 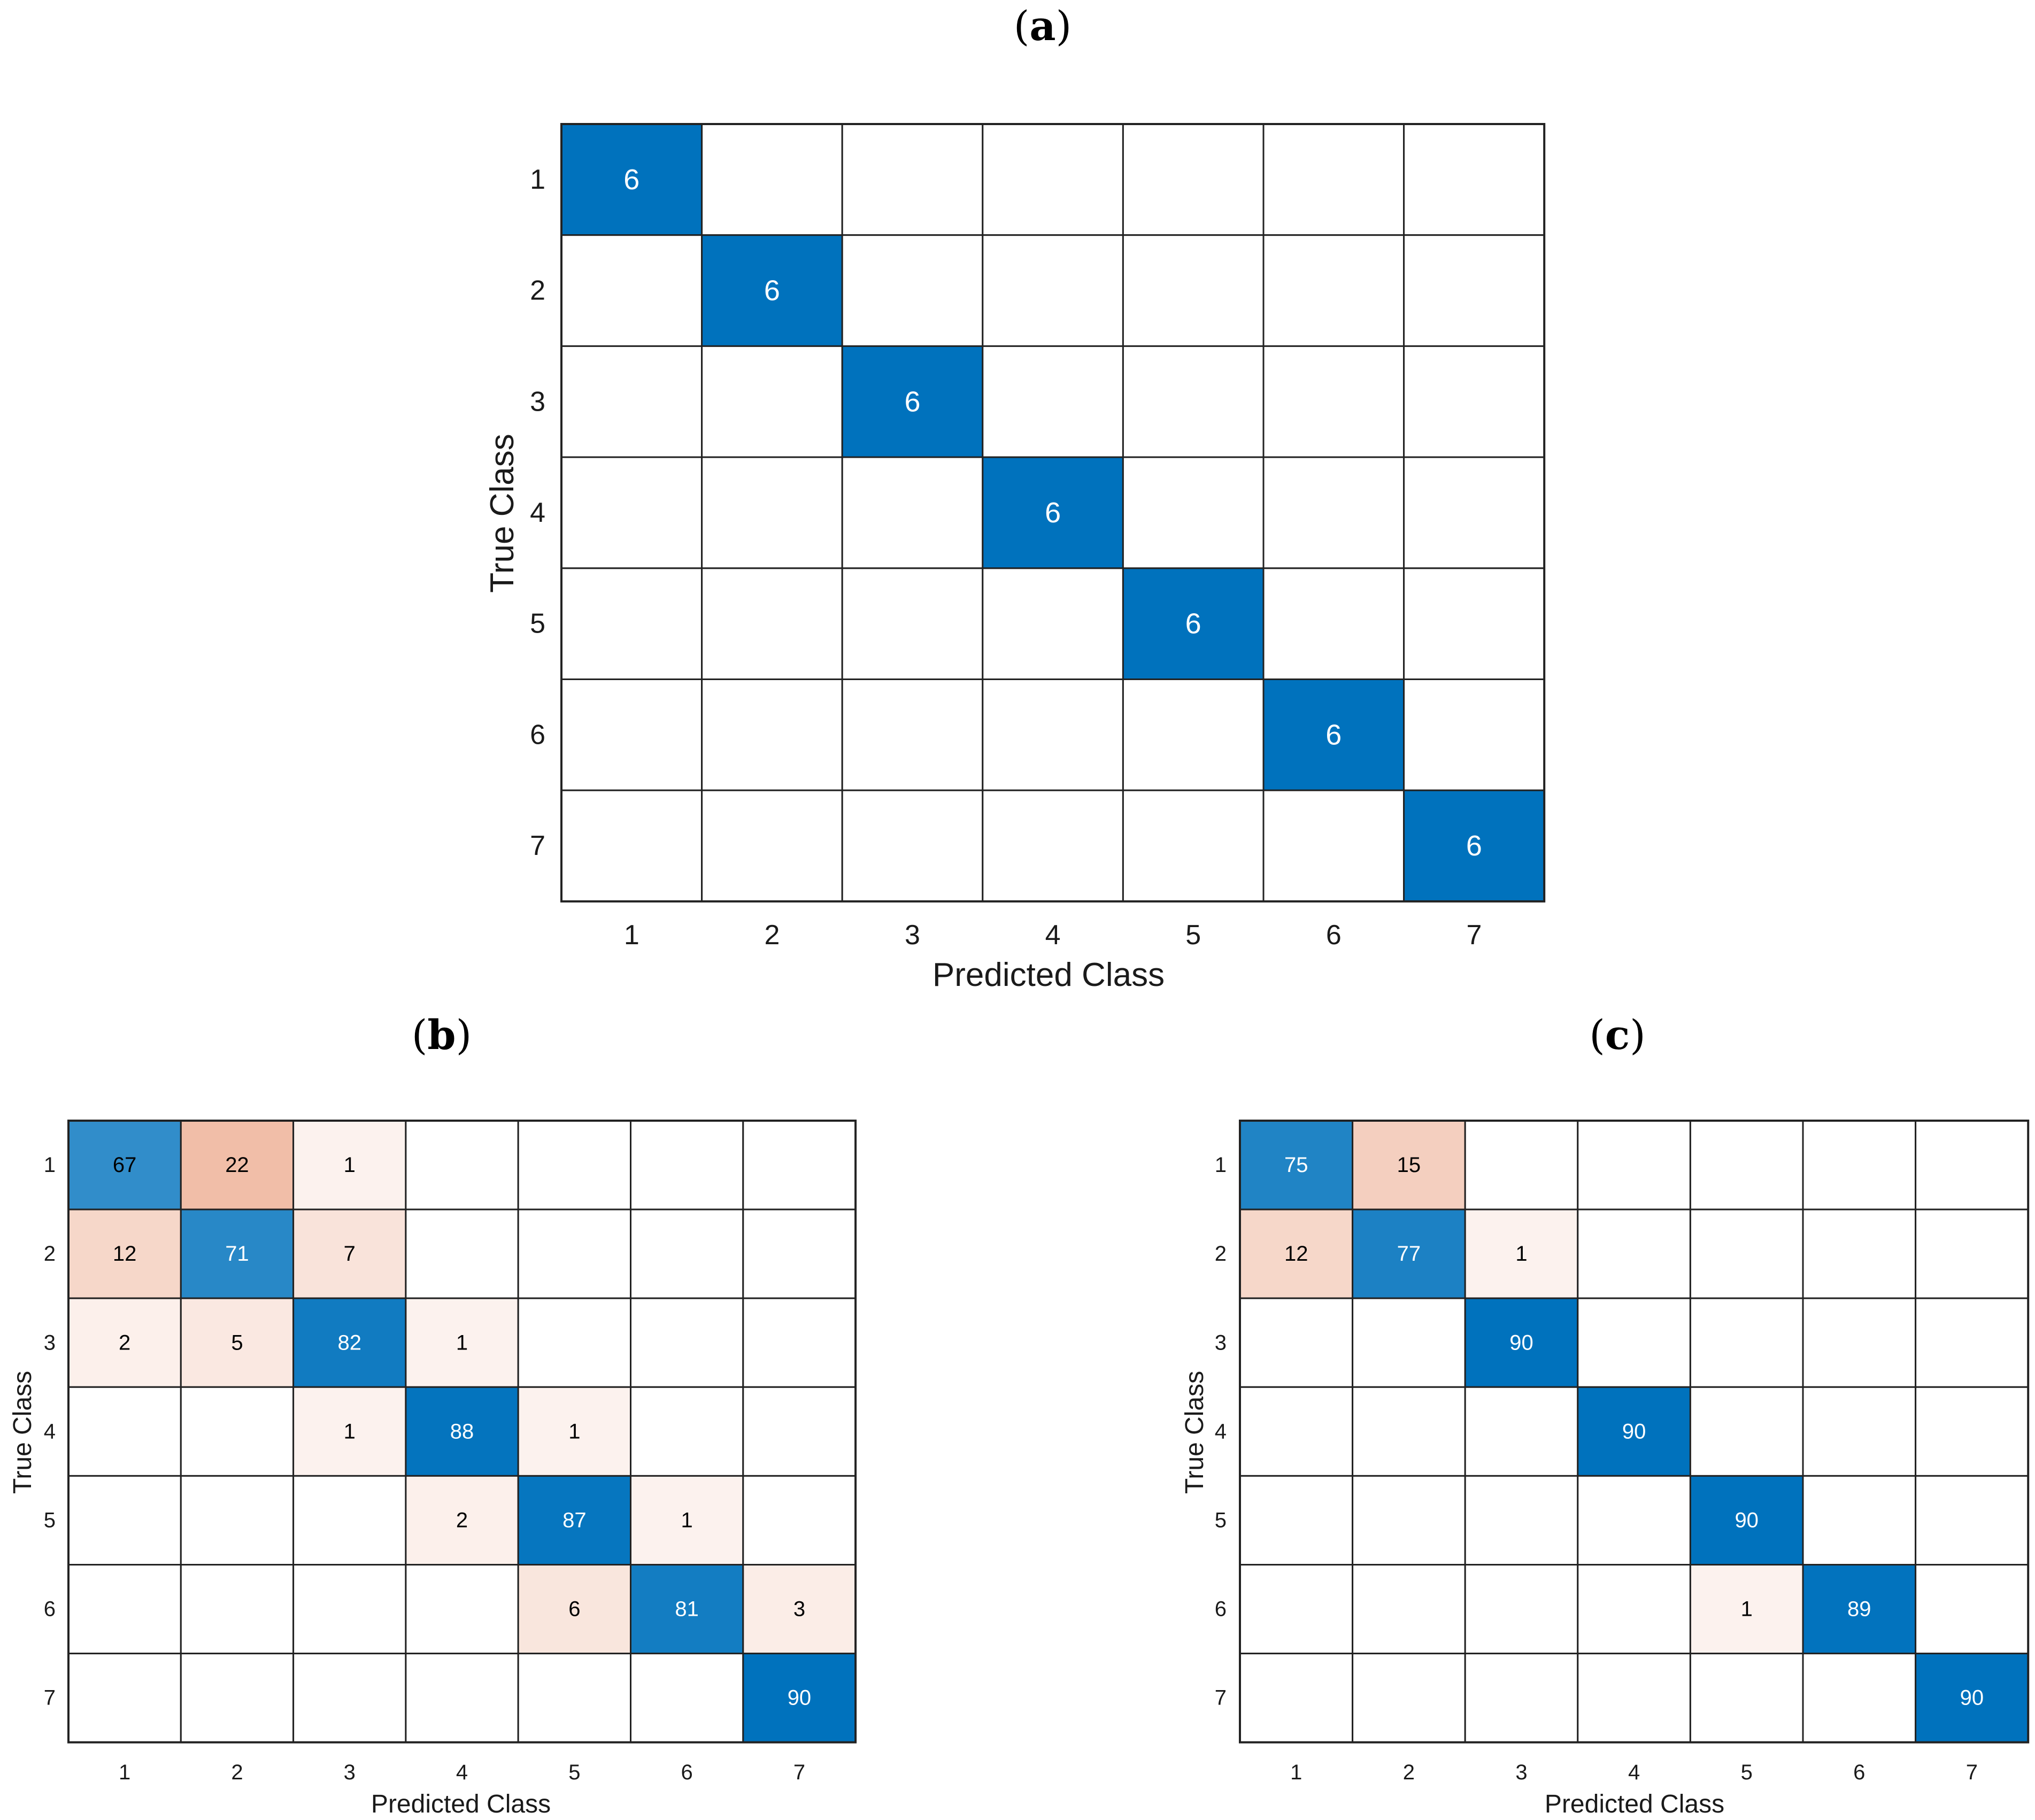 I want to click on matrix-cell-r4-c7, so click(x=1474, y=513).